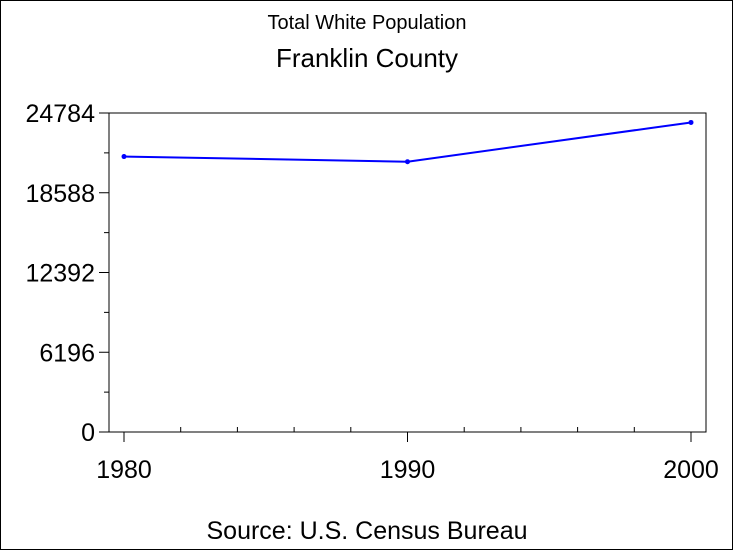 The image size is (733, 550). I want to click on y-tick-label: 18588, so click(60, 194).